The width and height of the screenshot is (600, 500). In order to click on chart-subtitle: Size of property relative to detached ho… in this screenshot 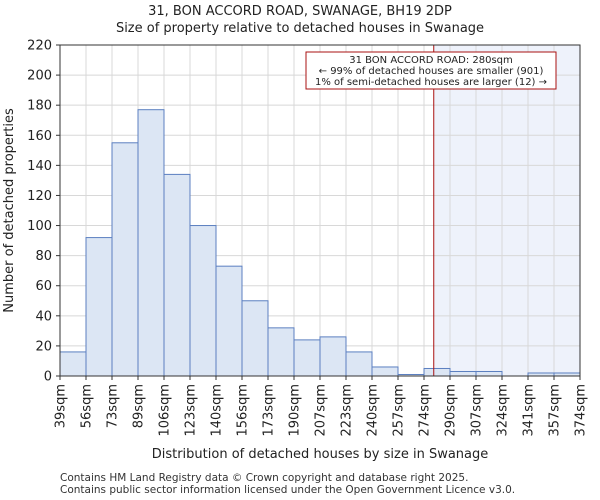, I will do `click(300, 28)`.